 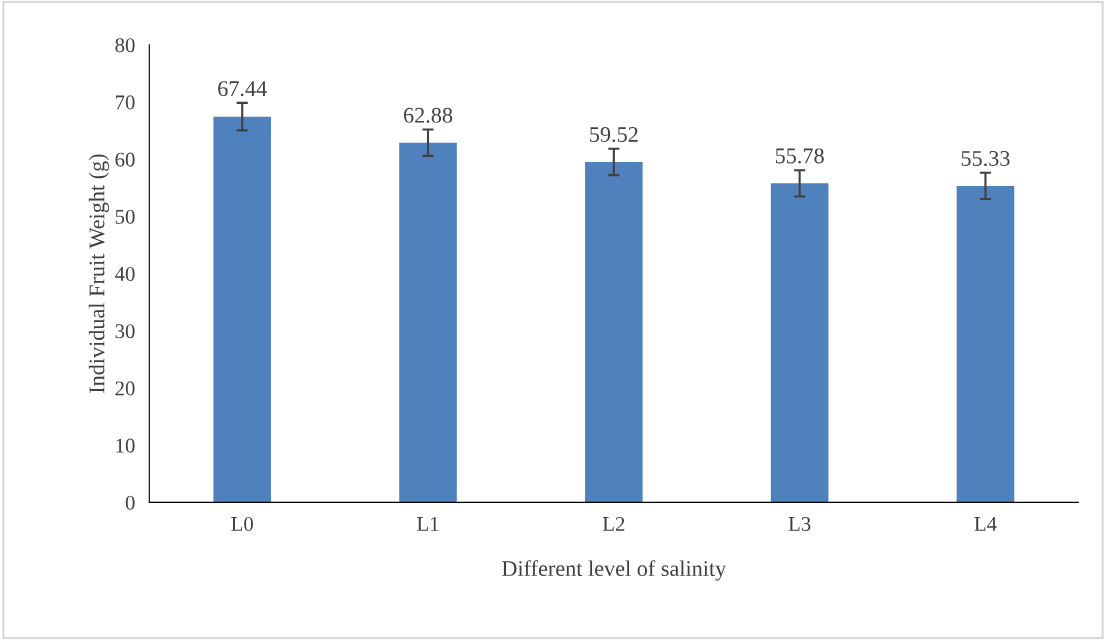 I want to click on y-axis-title: Individual Fruit Weight (g), so click(x=99, y=273).